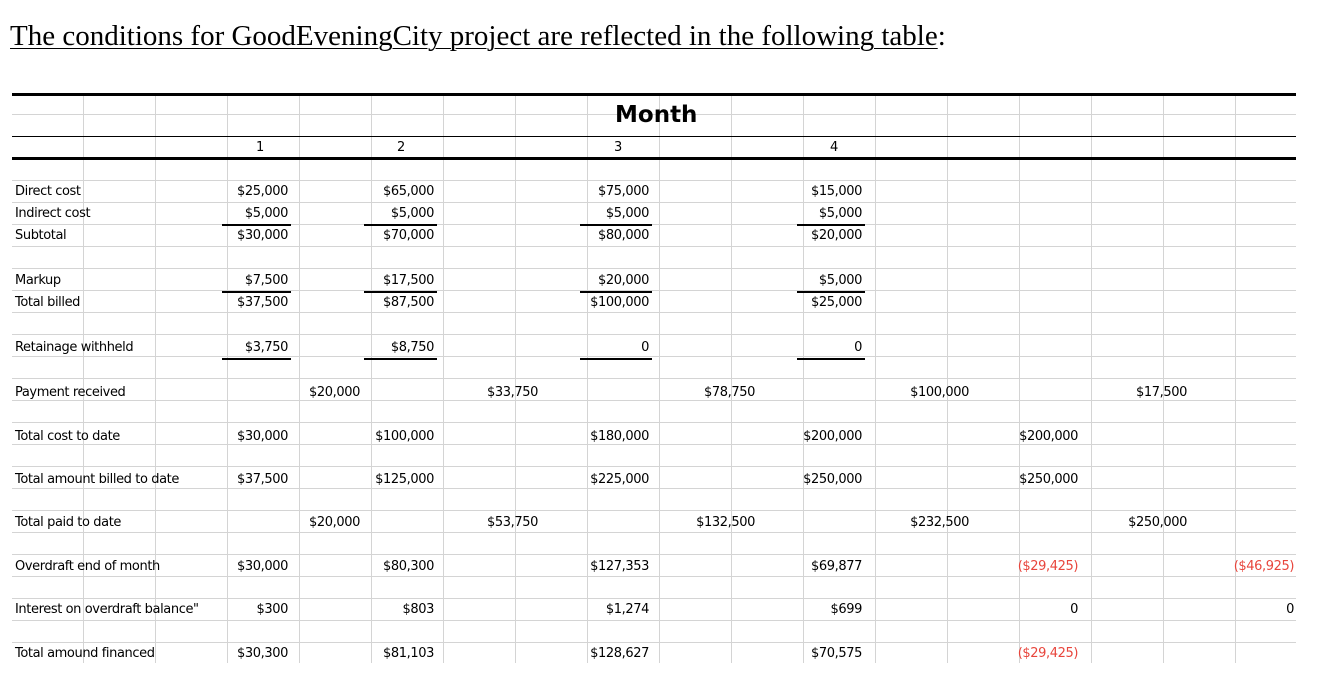  What do you see at coordinates (408, 653) in the screenshot?
I see `table-cell: $81,103` at bounding box center [408, 653].